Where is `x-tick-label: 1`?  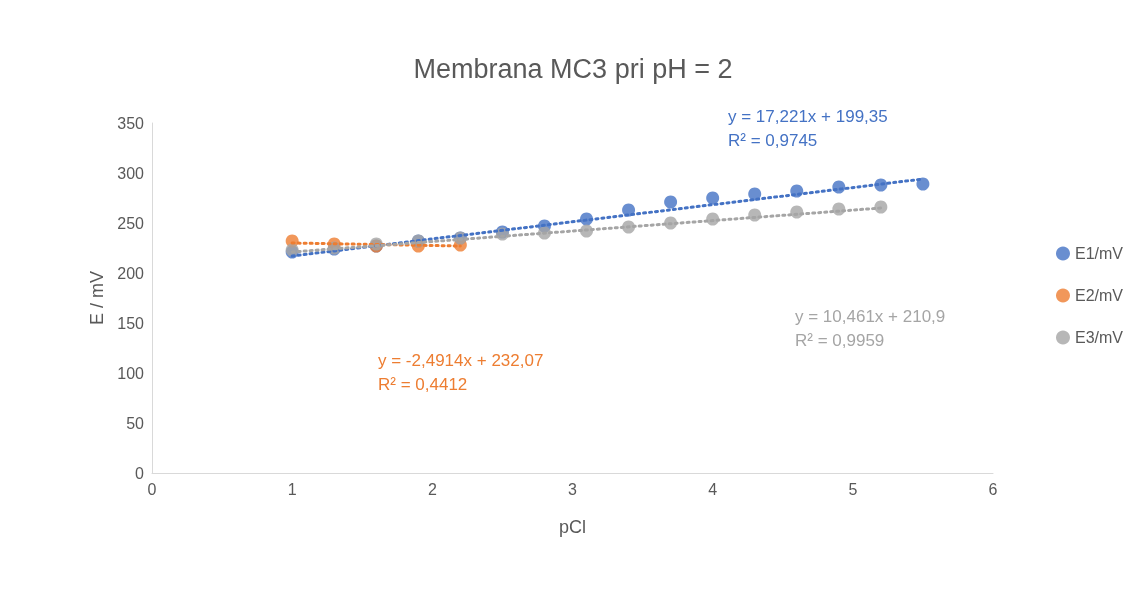
x-tick-label: 1 is located at coordinates (292, 489).